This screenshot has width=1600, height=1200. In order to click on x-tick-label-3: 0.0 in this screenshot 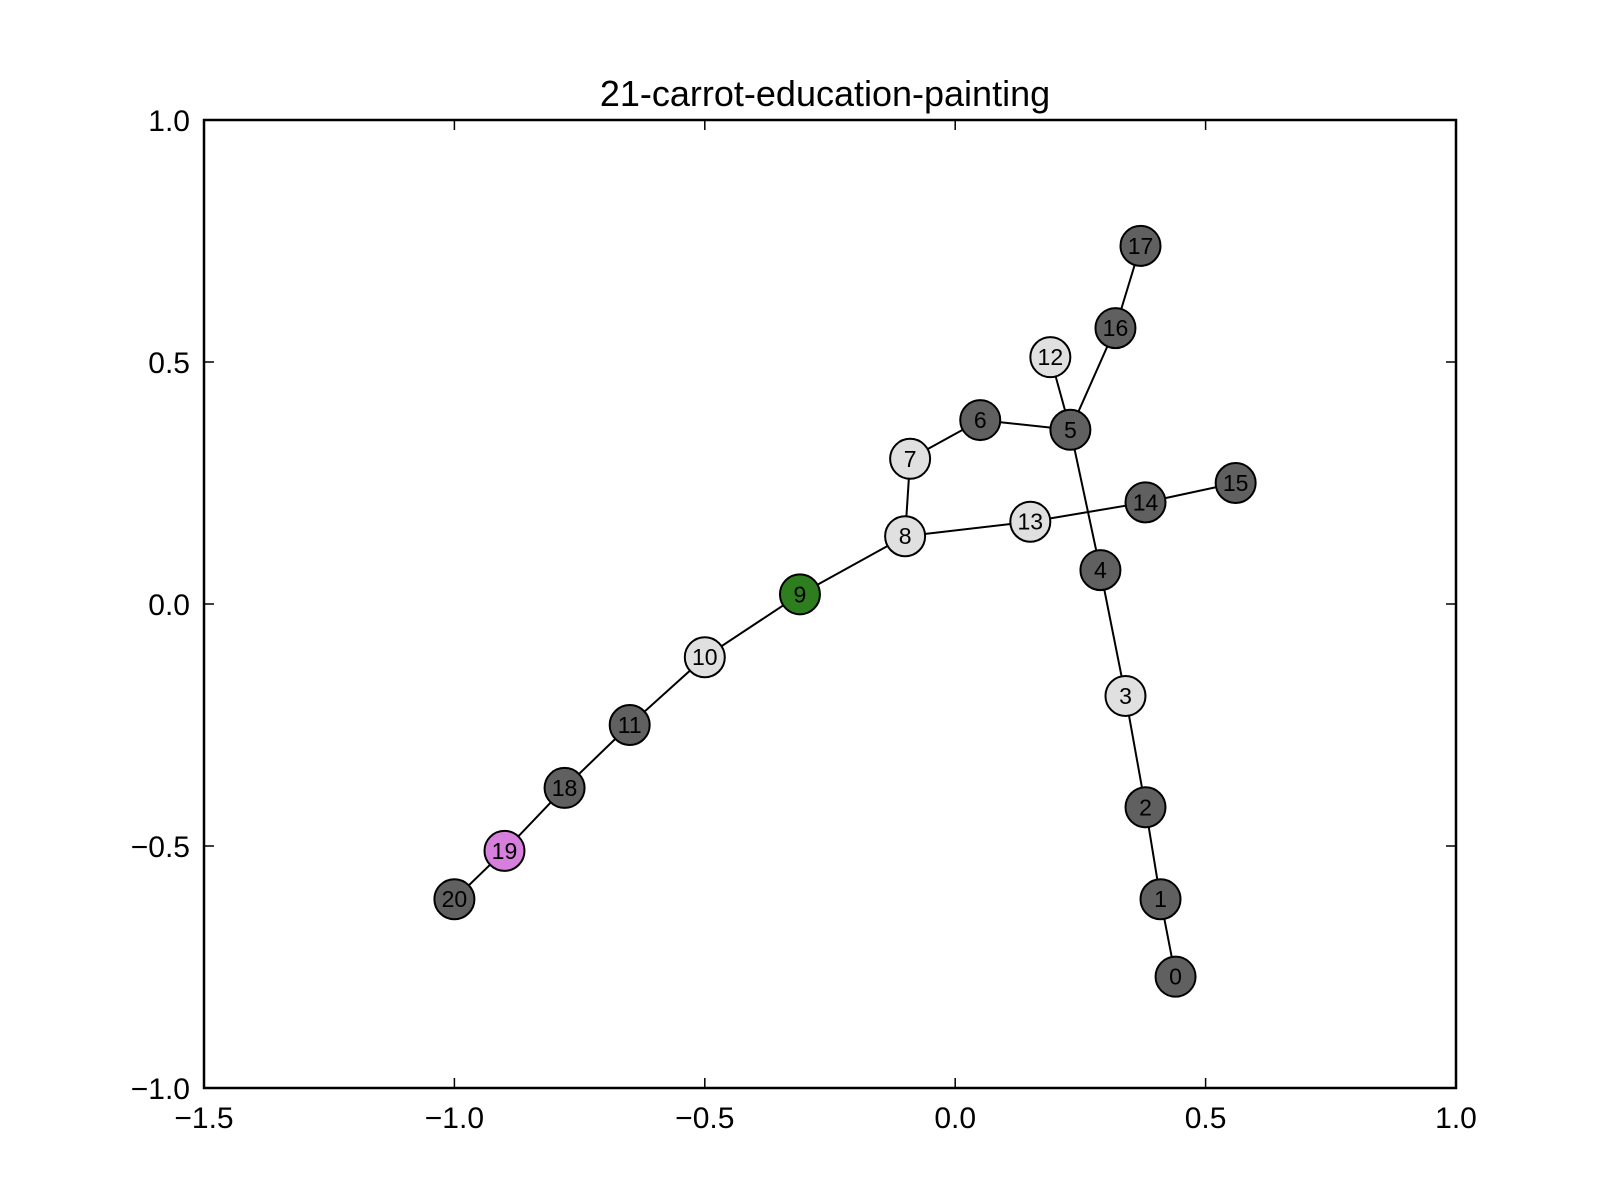, I will do `click(955, 1118)`.